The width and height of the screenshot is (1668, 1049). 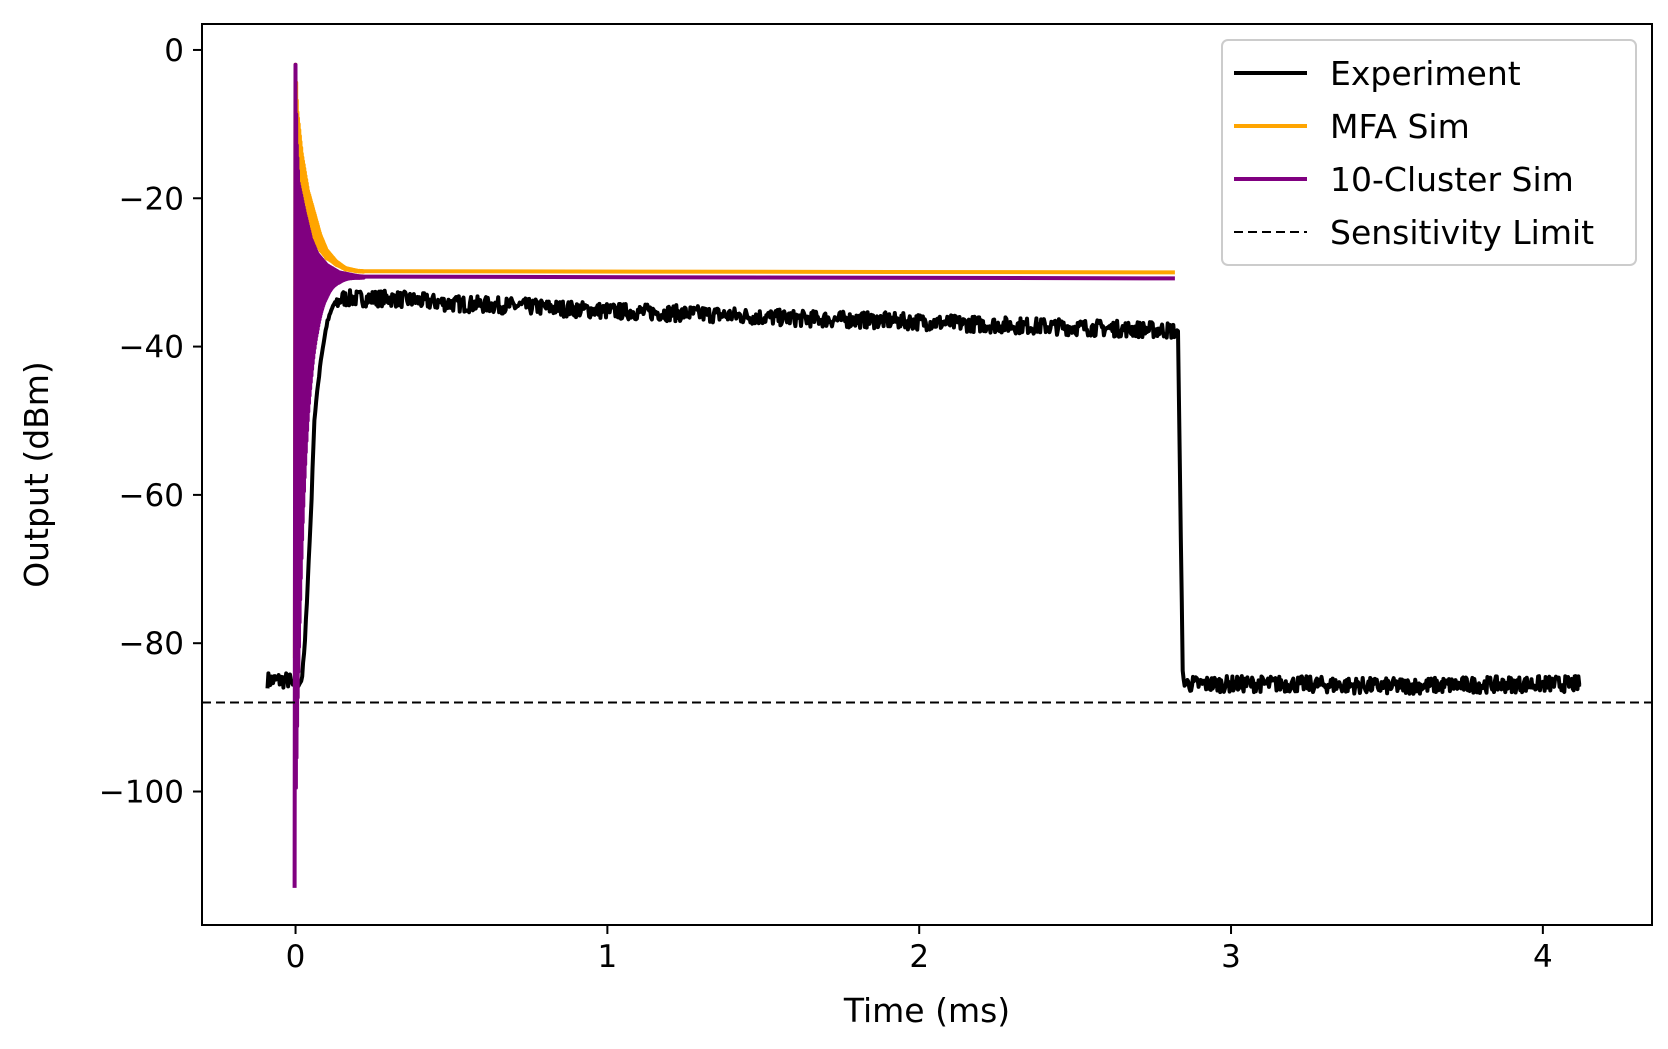 I want to click on y-tick-label: −60, so click(x=151, y=496).